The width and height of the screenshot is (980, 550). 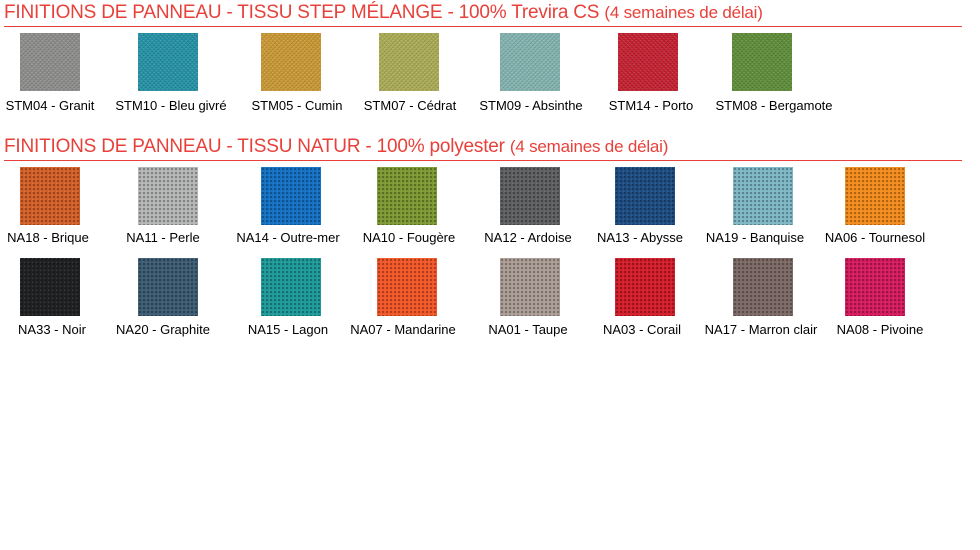 I want to click on swatch-label: NA19 - Banquise, so click(x=755, y=237).